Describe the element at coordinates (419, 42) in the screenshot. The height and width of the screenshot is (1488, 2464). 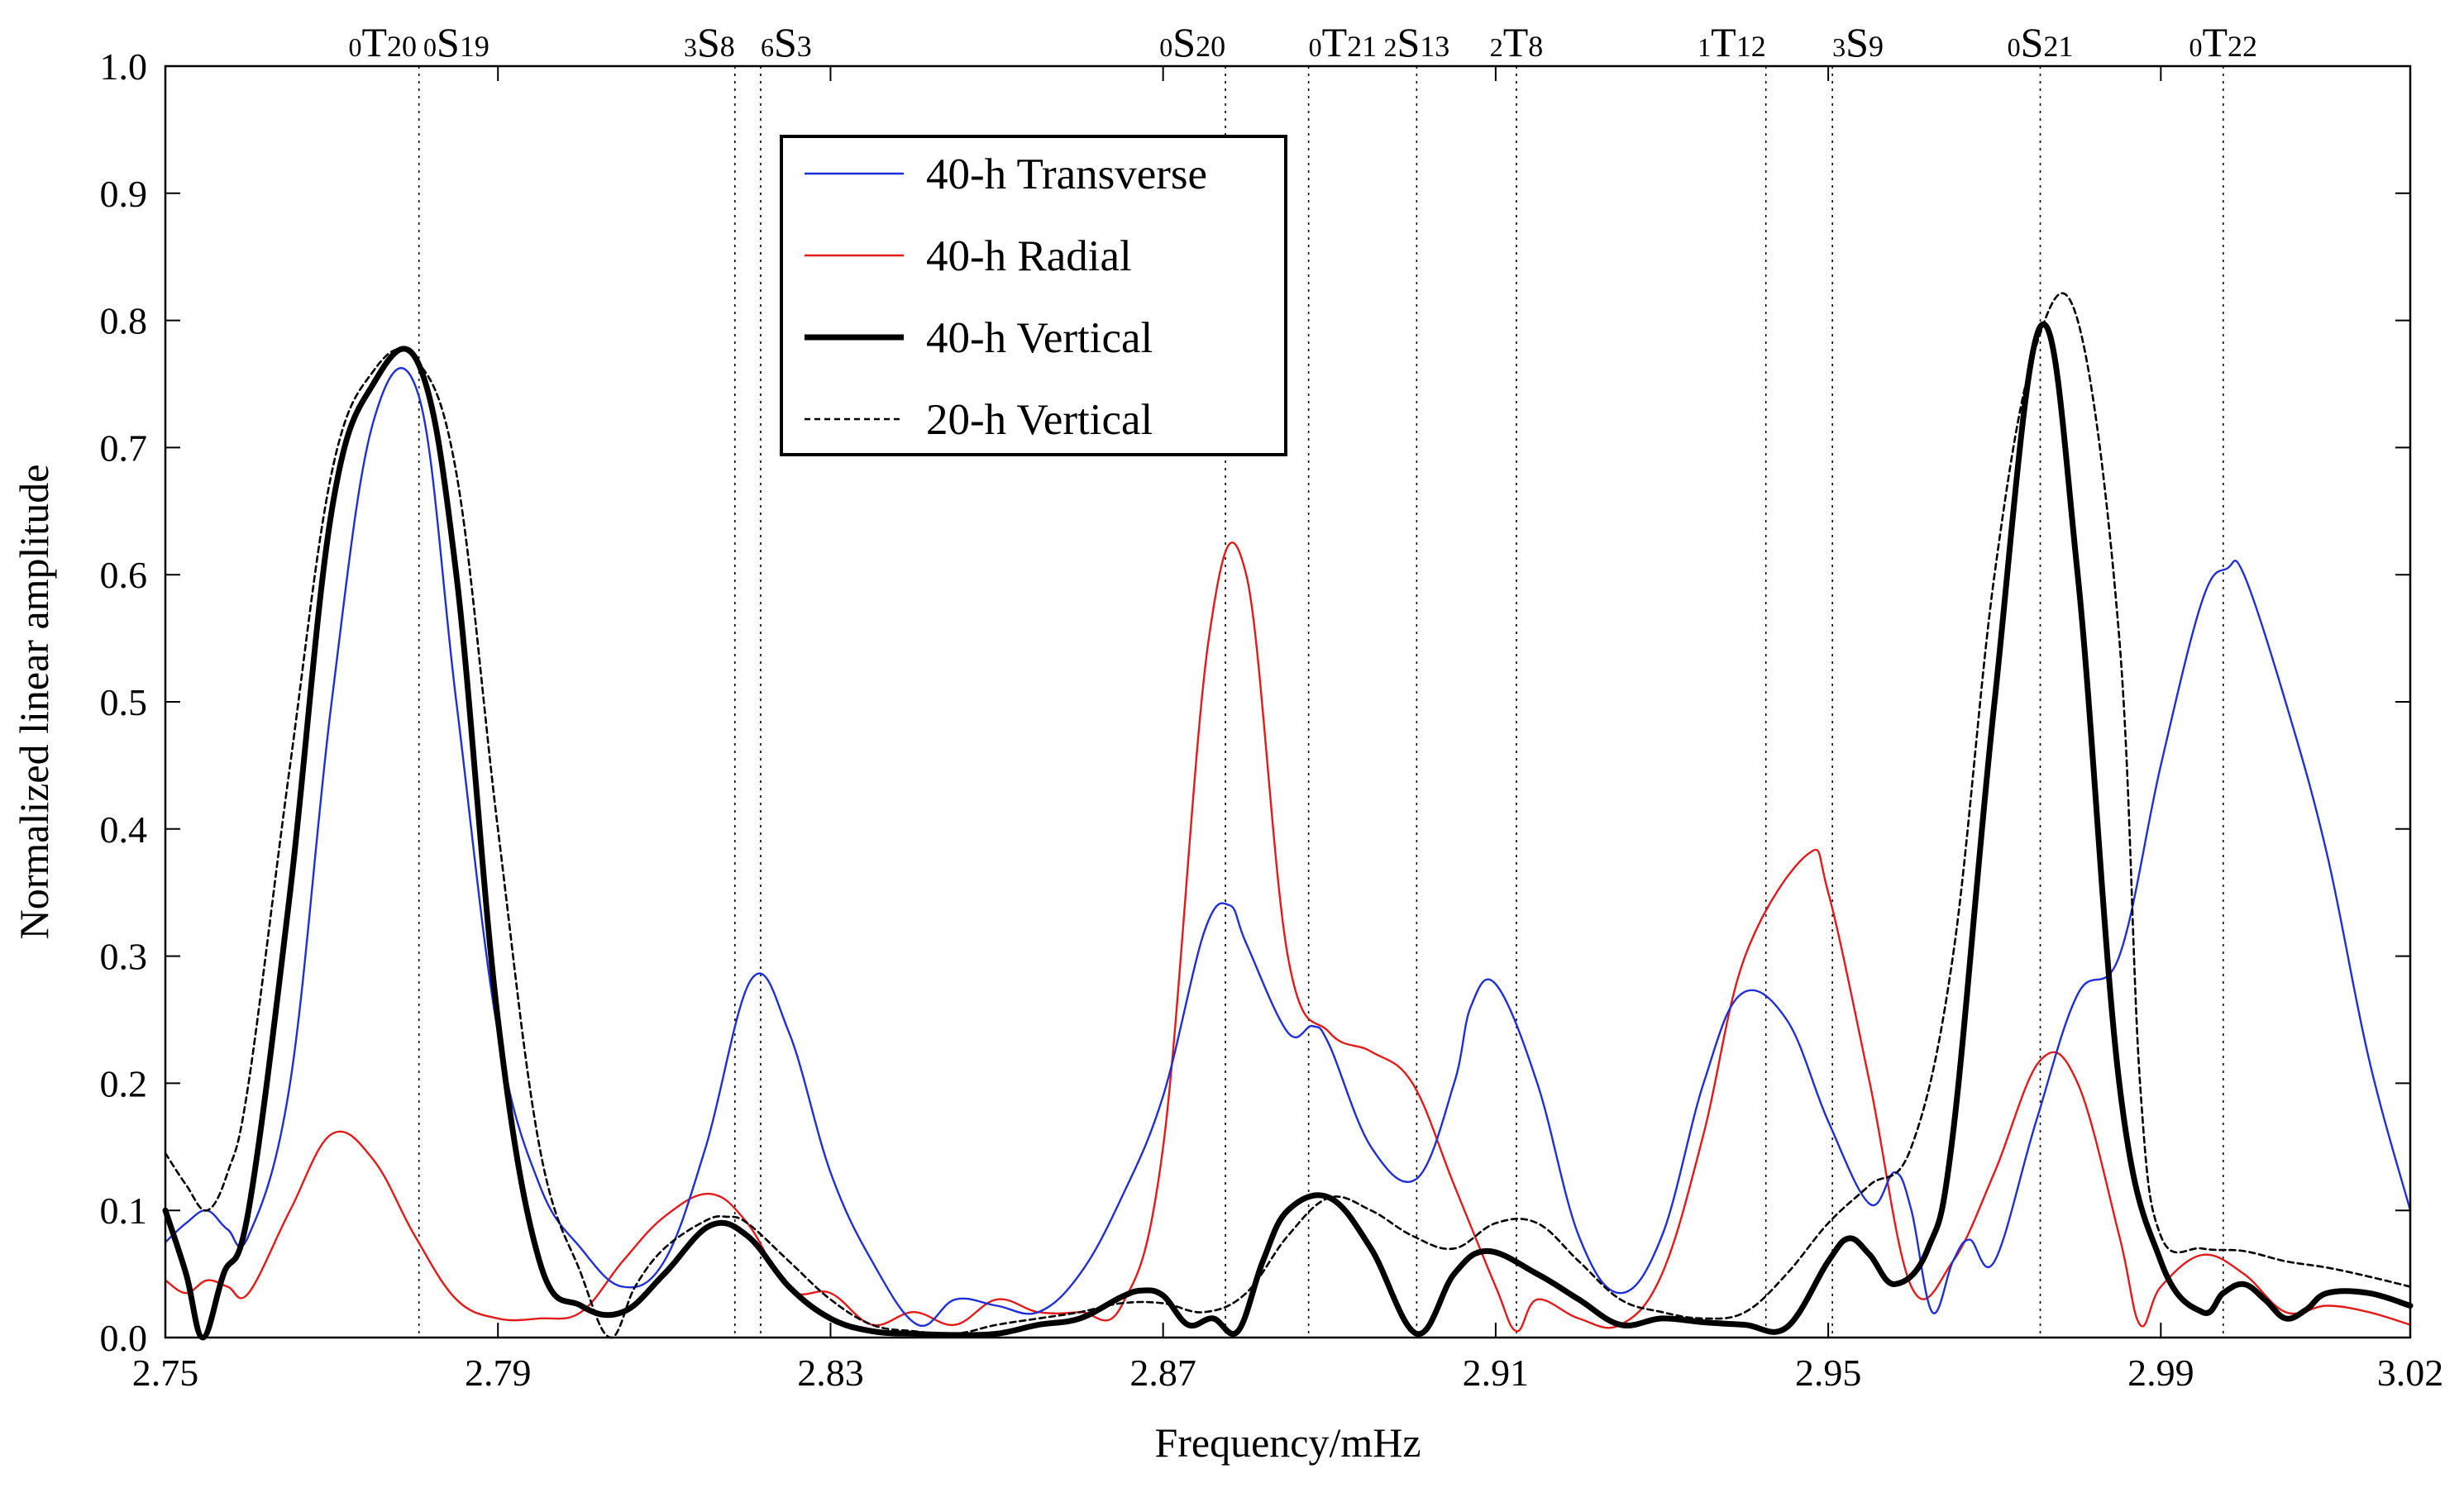
I see `mode-label-0T20-0S19: 0T20 0S19` at that location.